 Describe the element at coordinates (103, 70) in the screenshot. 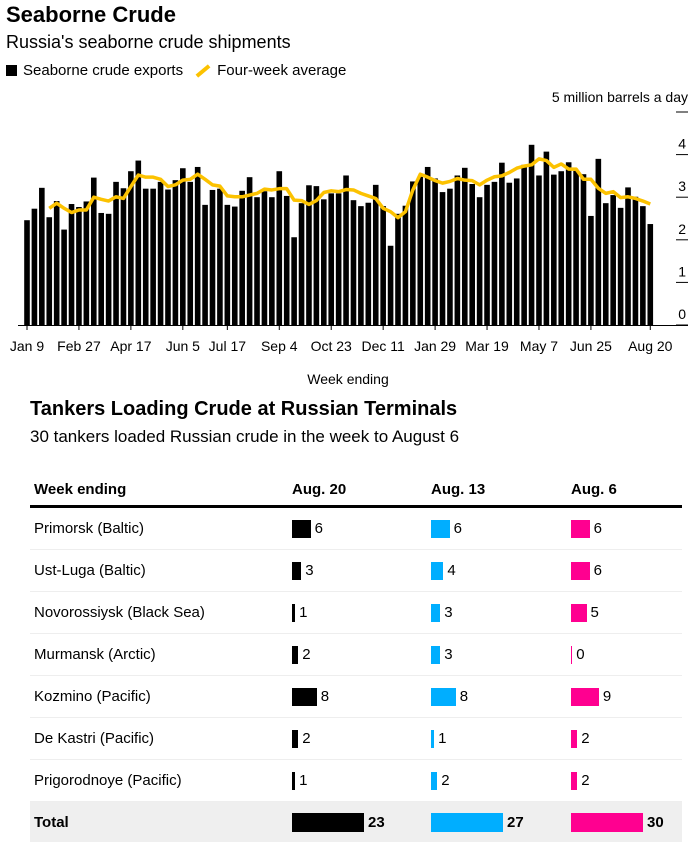

I see `legend-bars-label: Seaborne crude exports` at that location.